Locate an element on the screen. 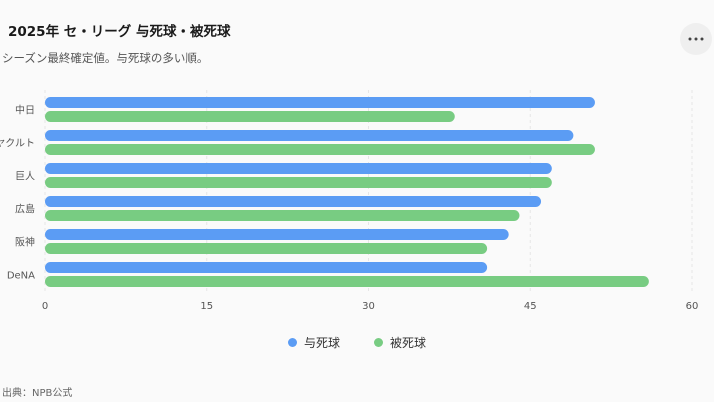 The image size is (714, 402). more-horizontal-icon is located at coordinates (696, 39).